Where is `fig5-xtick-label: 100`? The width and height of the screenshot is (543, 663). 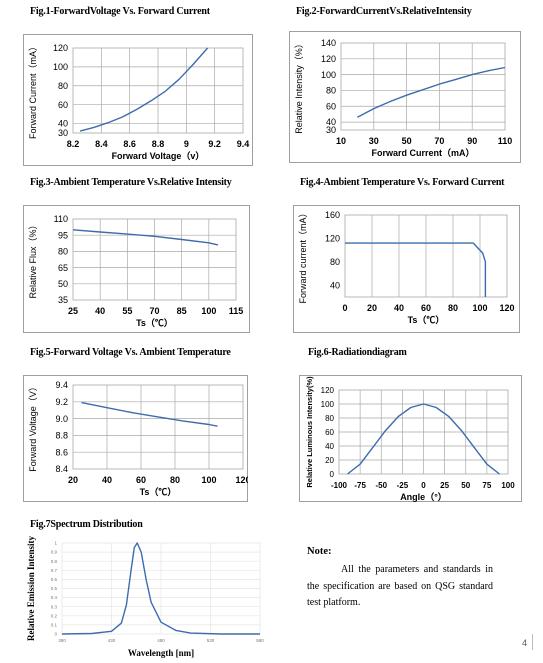 fig5-xtick-label: 100 is located at coordinates (208, 480).